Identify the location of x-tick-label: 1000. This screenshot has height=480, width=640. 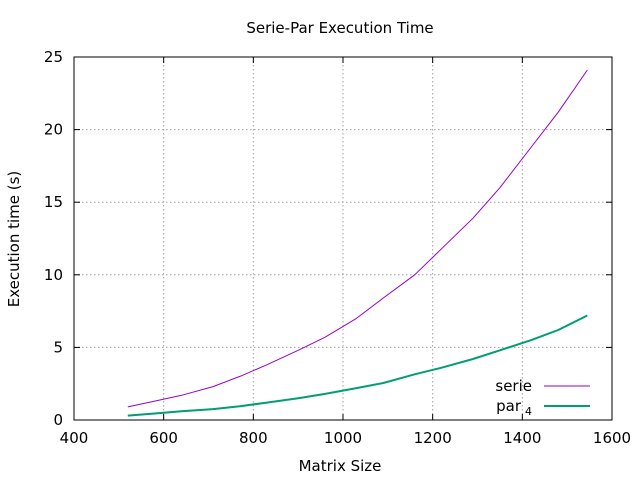
(343, 438).